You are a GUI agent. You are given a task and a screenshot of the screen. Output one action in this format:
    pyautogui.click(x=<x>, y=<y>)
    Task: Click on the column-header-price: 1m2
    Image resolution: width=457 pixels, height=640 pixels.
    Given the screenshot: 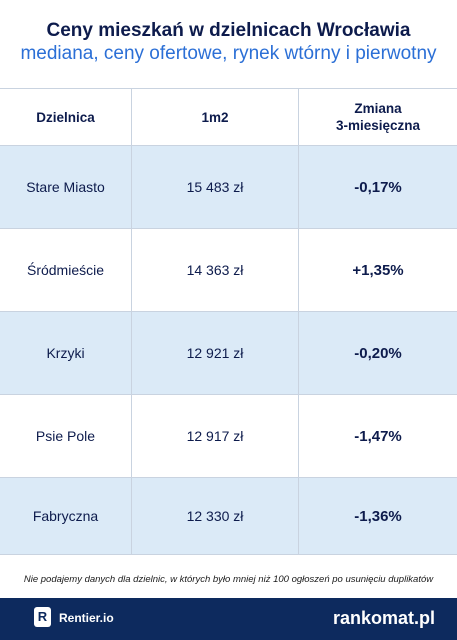 What is the action you would take?
    pyautogui.click(x=215, y=117)
    